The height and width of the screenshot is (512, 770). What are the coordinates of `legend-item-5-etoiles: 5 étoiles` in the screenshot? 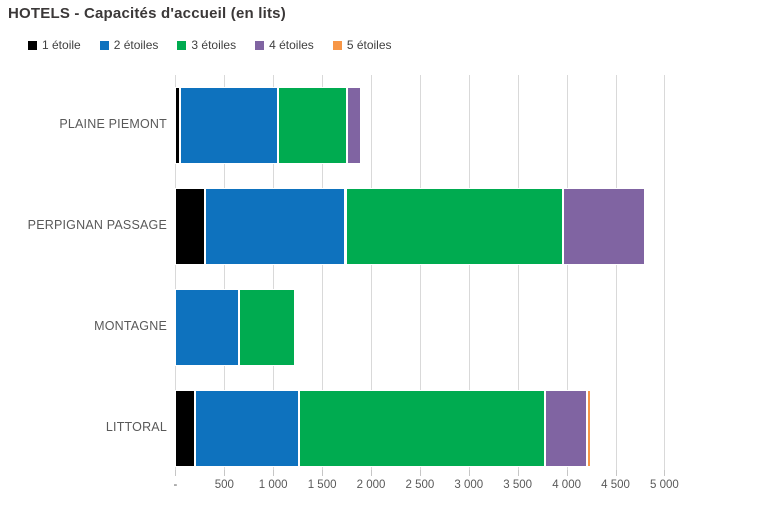 It's located at (362, 45).